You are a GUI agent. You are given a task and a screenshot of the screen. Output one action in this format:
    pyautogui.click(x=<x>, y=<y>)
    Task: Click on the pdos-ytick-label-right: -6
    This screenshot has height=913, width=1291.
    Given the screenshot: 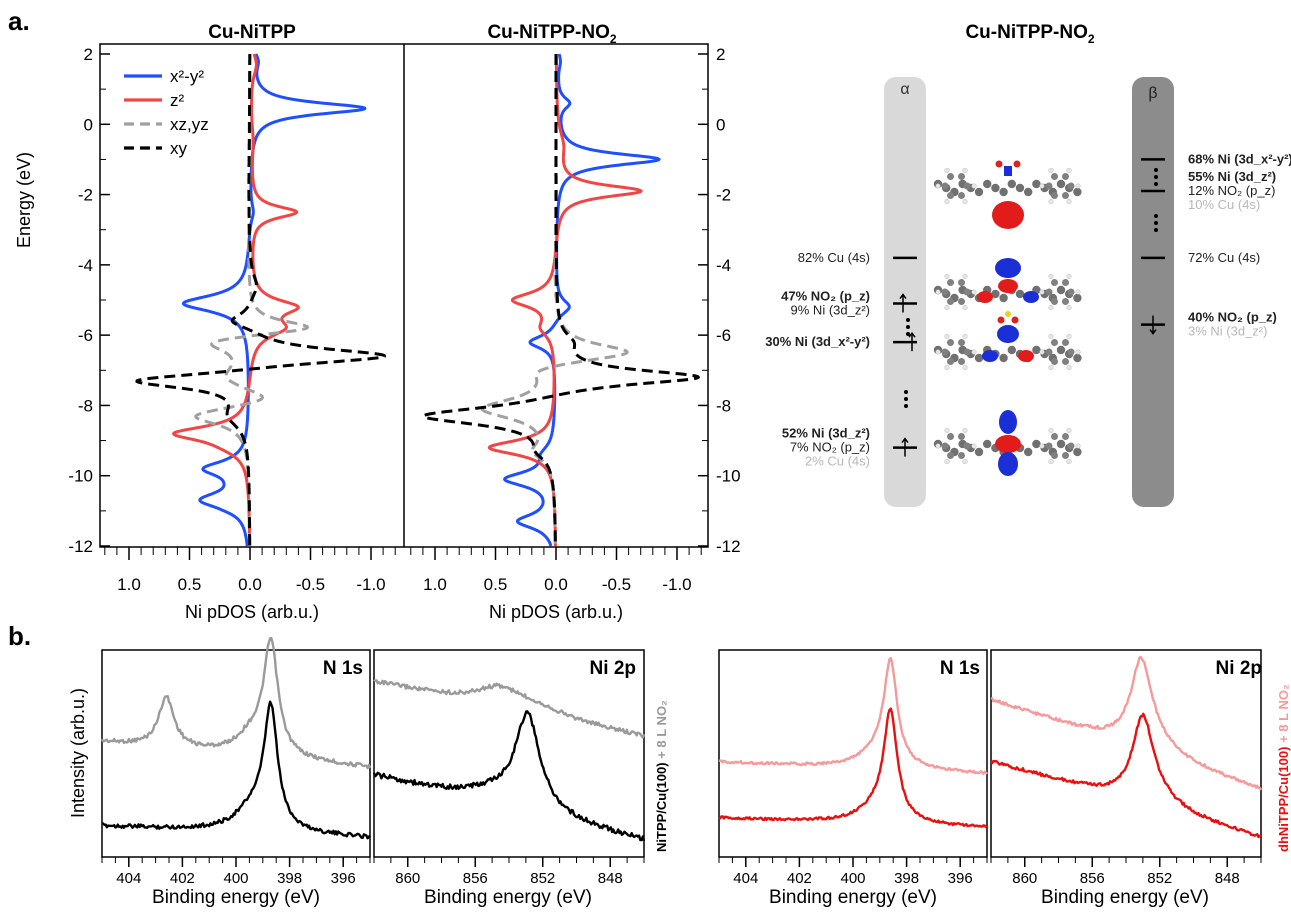 What is the action you would take?
    pyautogui.click(x=723, y=335)
    